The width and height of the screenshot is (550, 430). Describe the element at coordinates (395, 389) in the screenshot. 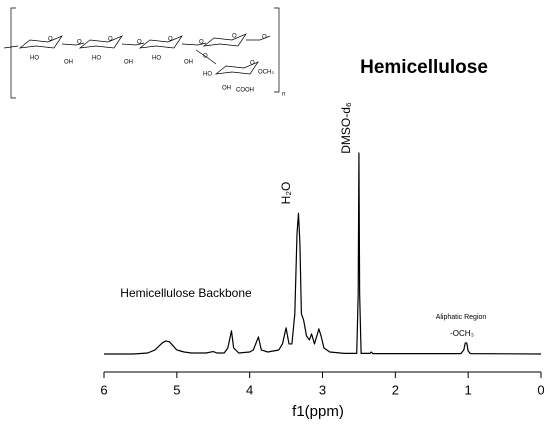

I see `x-tick-label: 2` at that location.